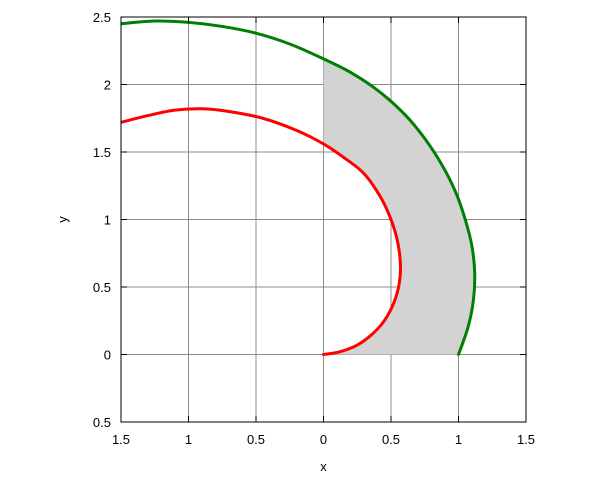 The image size is (600, 480). I want to click on x-tick-labels: 1.5 1 0.5 0 0.5 1 1.5, so click(323, 439).